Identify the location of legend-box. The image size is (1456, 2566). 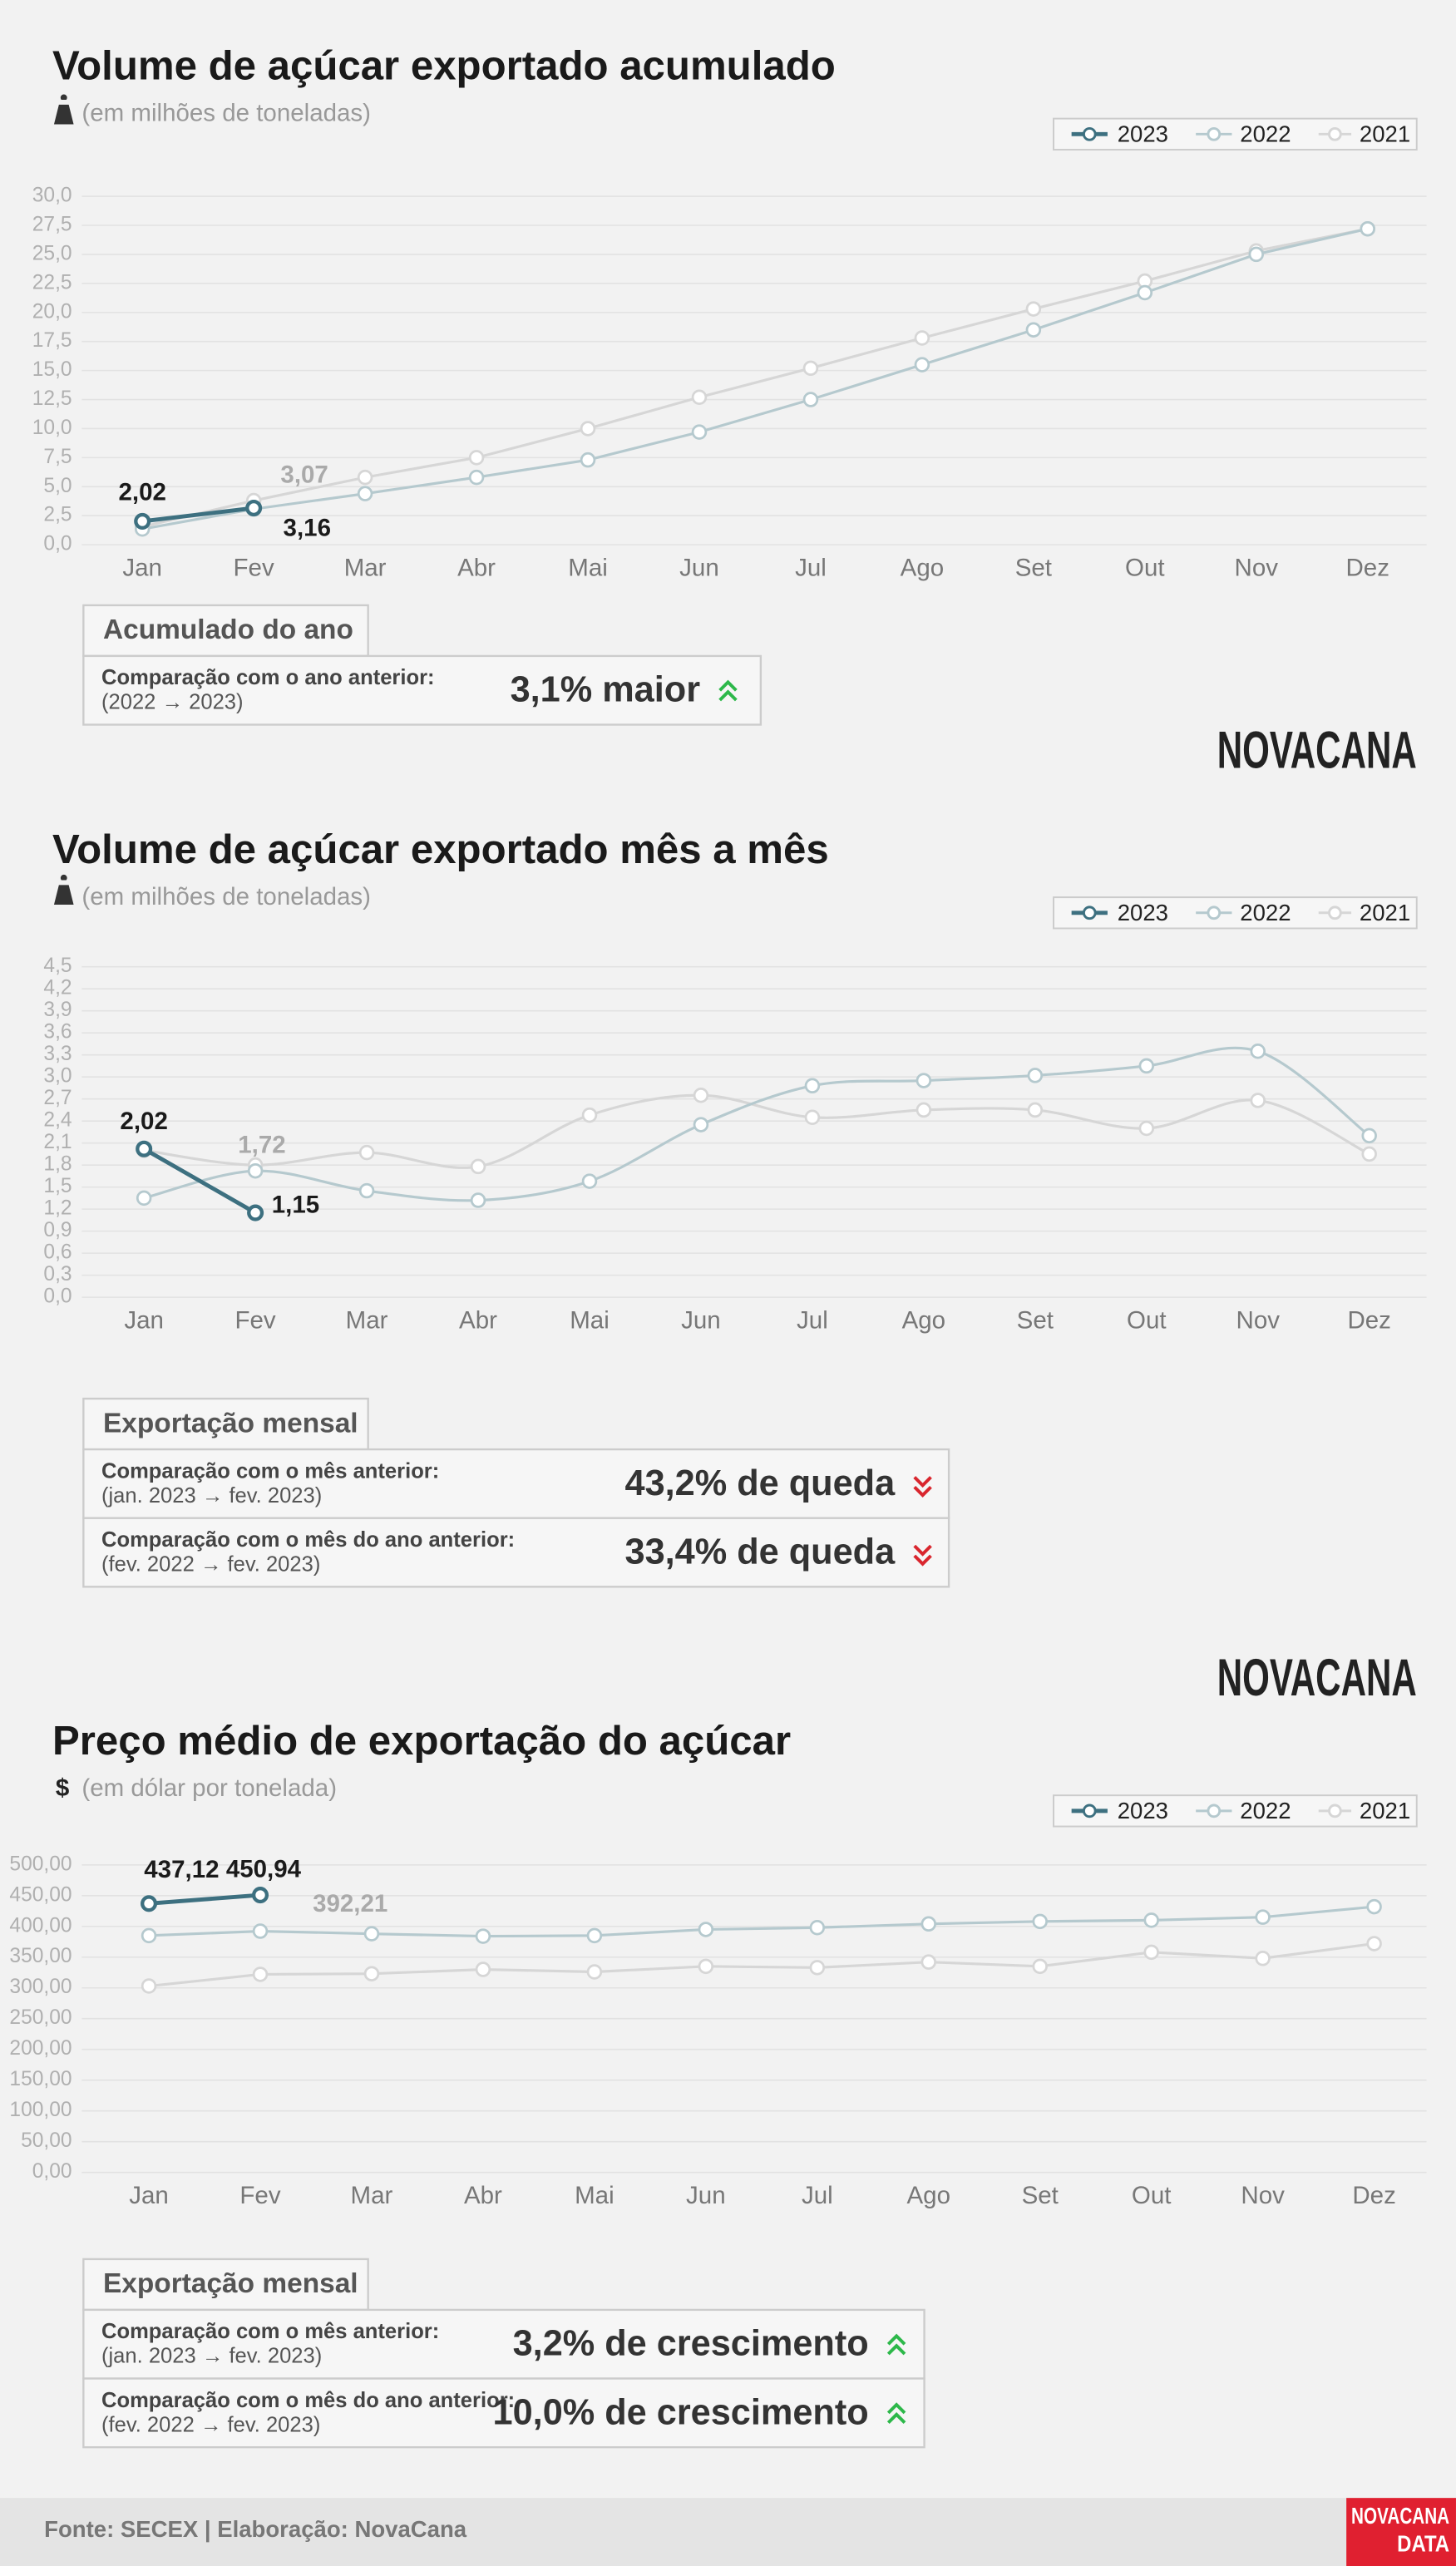
(1235, 134).